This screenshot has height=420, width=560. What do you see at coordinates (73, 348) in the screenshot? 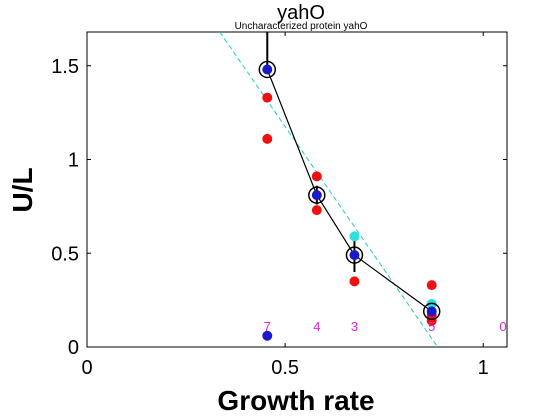
I see `y-tick-label: 0` at bounding box center [73, 348].